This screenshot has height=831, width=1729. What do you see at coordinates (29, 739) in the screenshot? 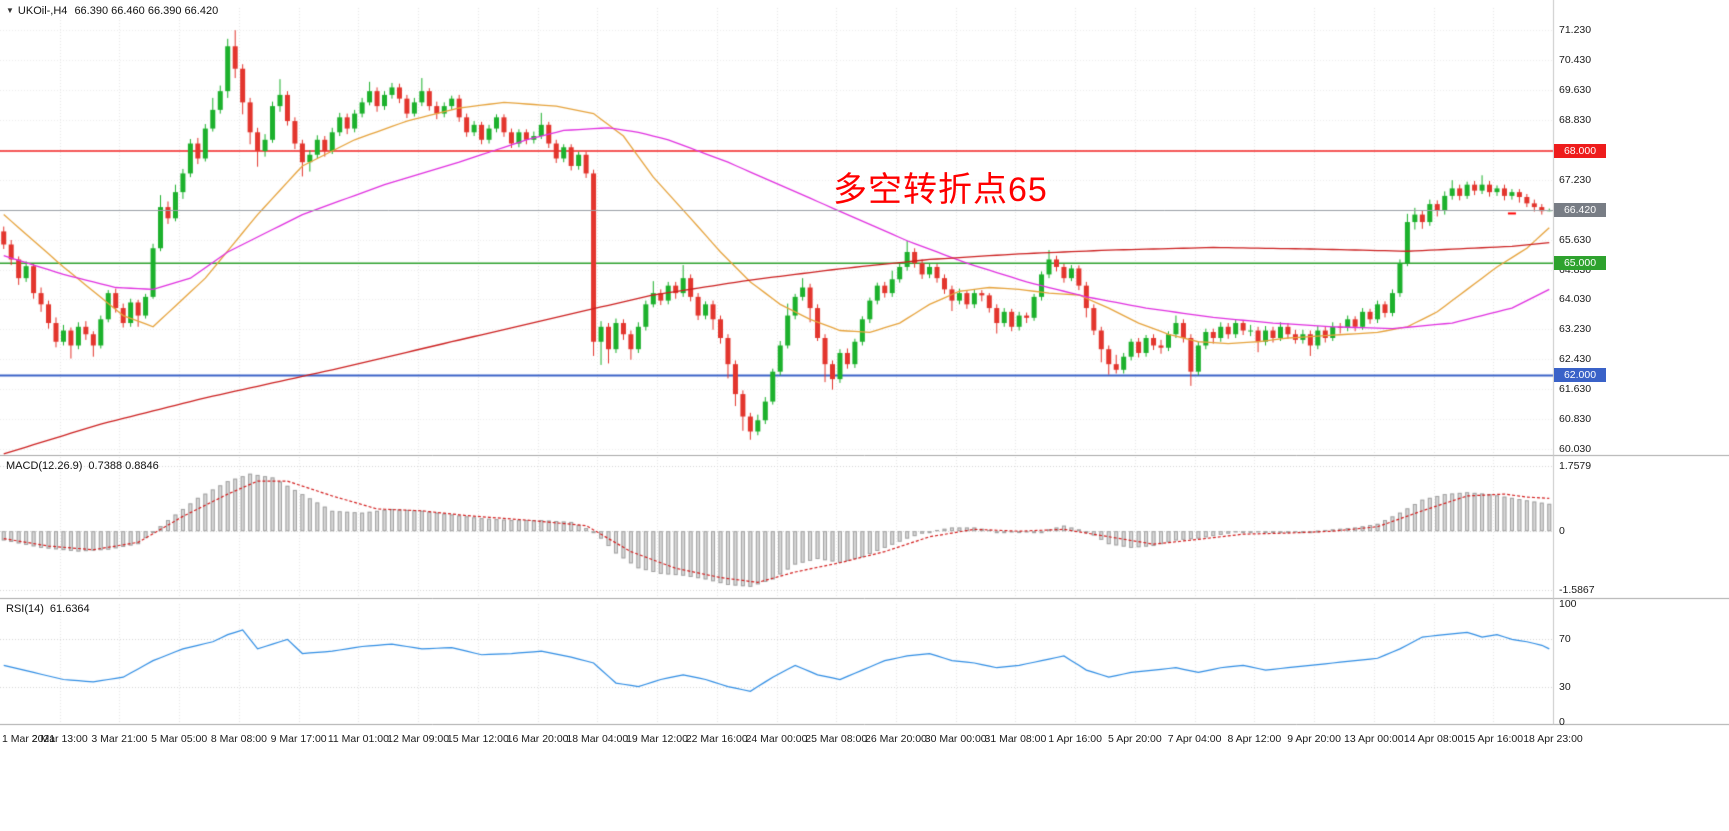
I see `time-axis-label: 1 Mar 2021` at bounding box center [29, 739].